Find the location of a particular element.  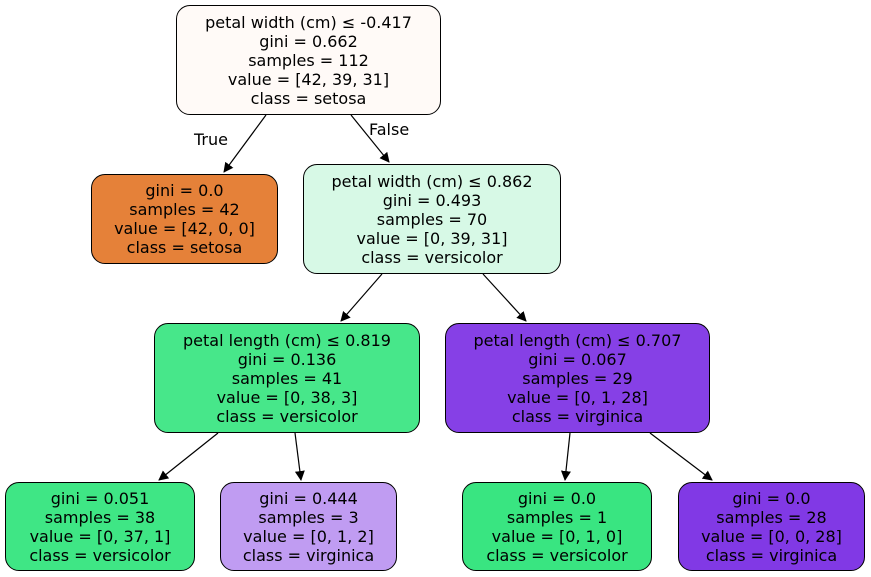

node-text-line: samples = 112 is located at coordinates (308, 60).